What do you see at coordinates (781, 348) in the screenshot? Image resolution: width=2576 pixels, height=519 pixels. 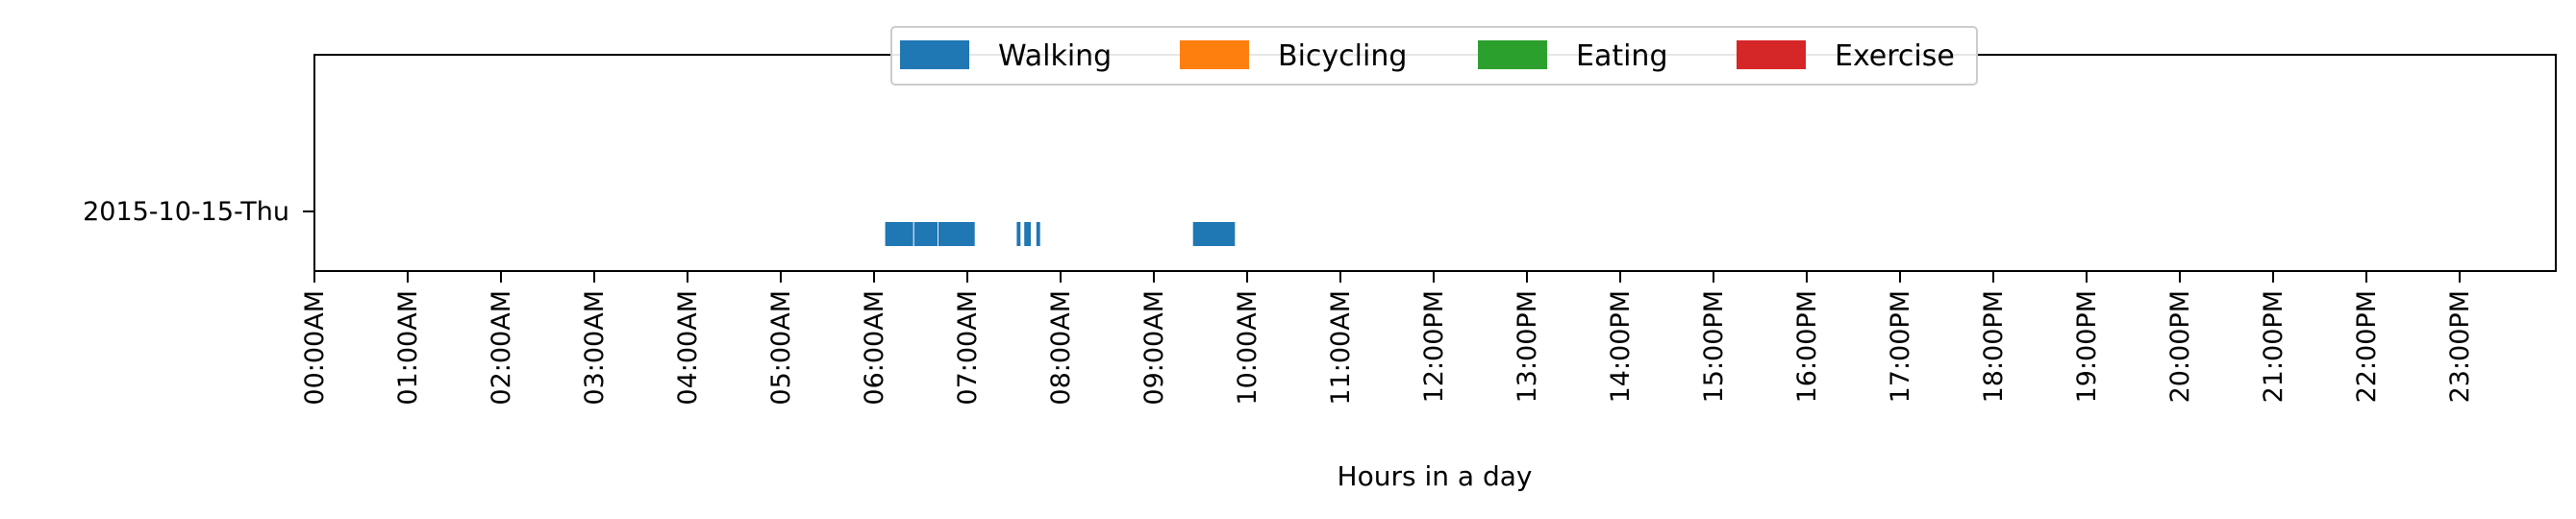 I see `x-tick-label: 05:00AM` at bounding box center [781, 348].